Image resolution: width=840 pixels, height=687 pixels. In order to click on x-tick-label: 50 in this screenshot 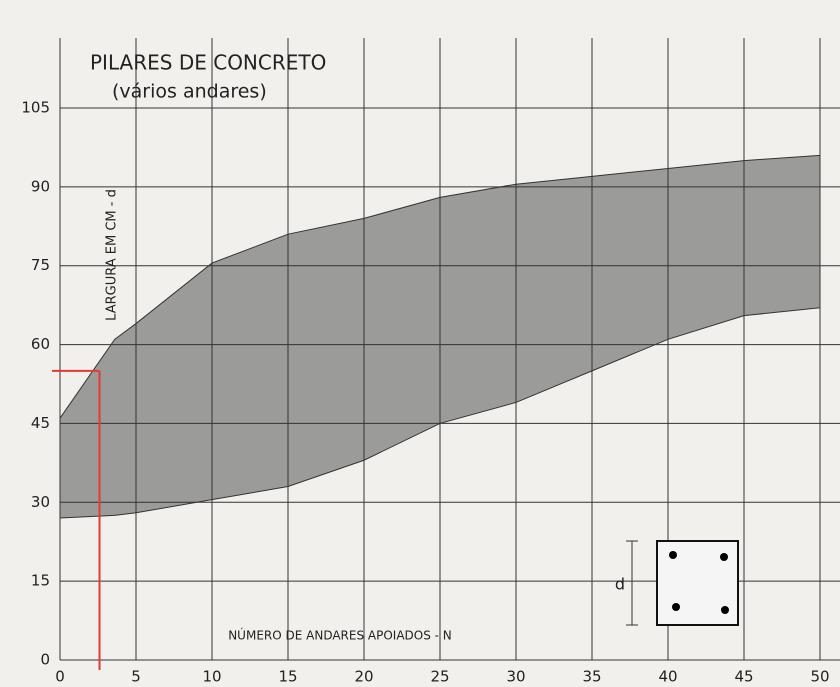, I will do `click(819, 677)`.